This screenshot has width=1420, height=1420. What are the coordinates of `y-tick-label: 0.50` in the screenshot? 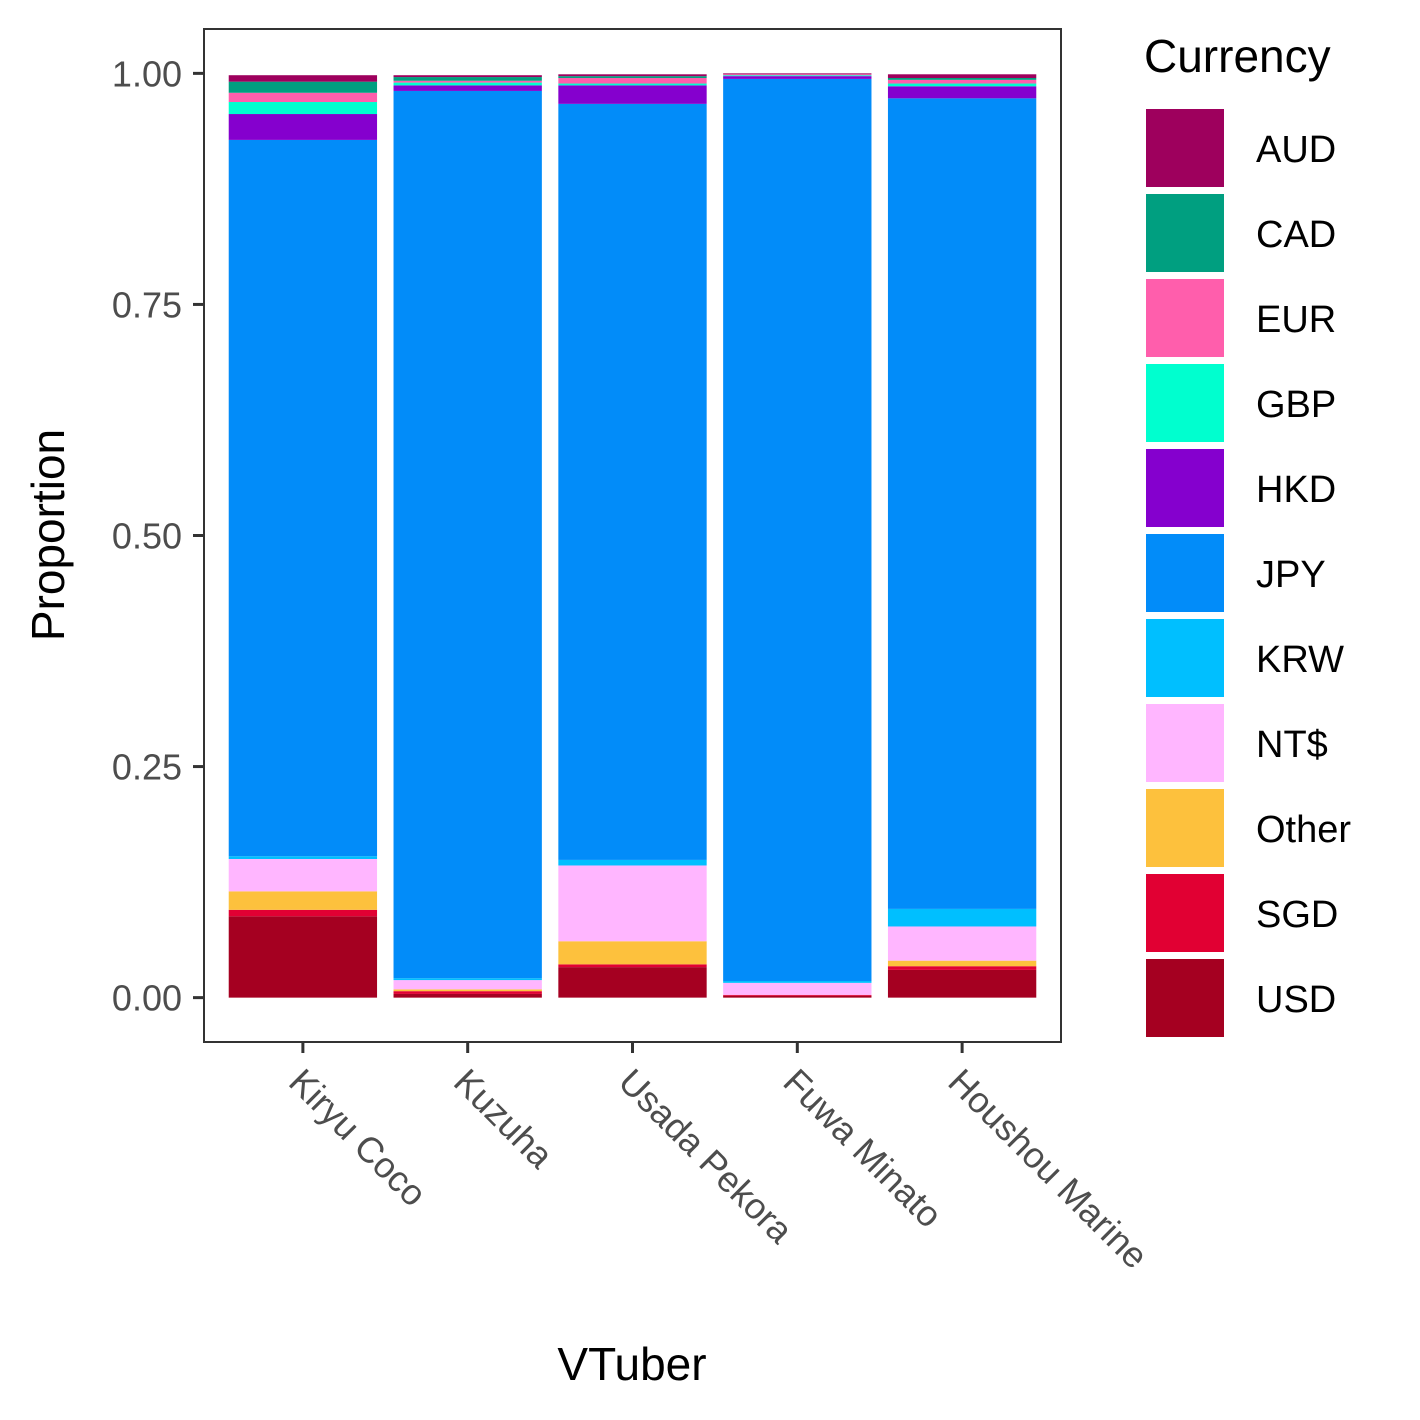 It's located at (147, 536).